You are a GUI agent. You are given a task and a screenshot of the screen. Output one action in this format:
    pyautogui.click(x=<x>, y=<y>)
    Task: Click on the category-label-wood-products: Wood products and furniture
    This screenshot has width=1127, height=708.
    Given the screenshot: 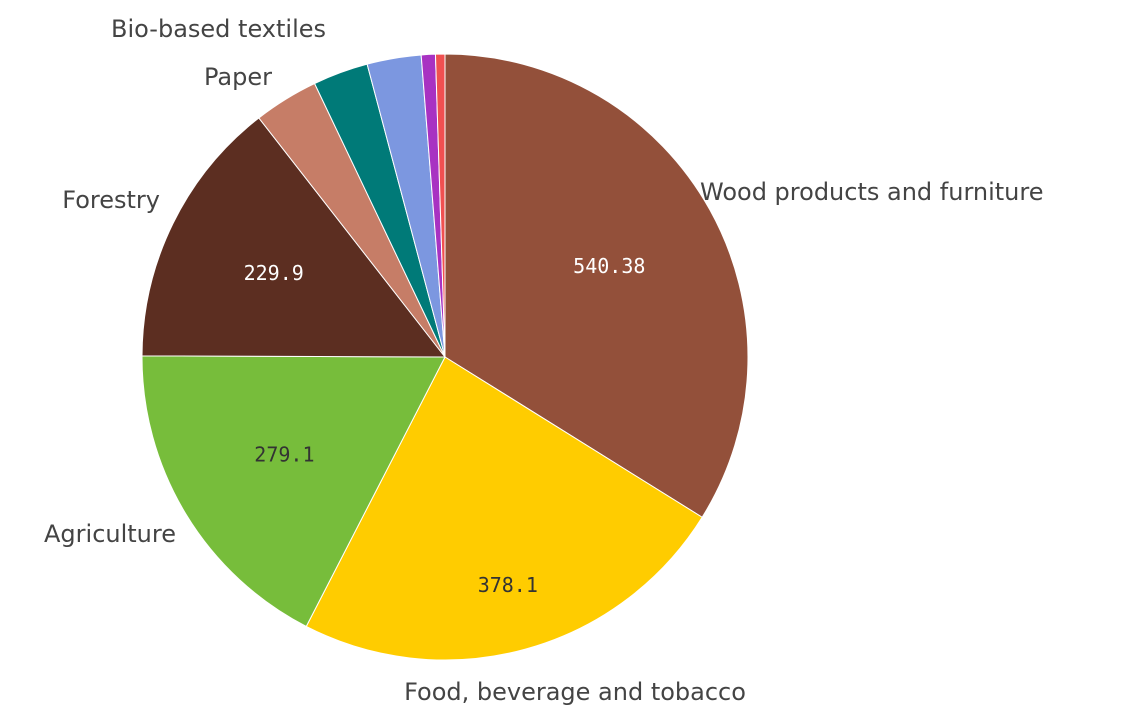 What is the action you would take?
    pyautogui.click(x=872, y=192)
    